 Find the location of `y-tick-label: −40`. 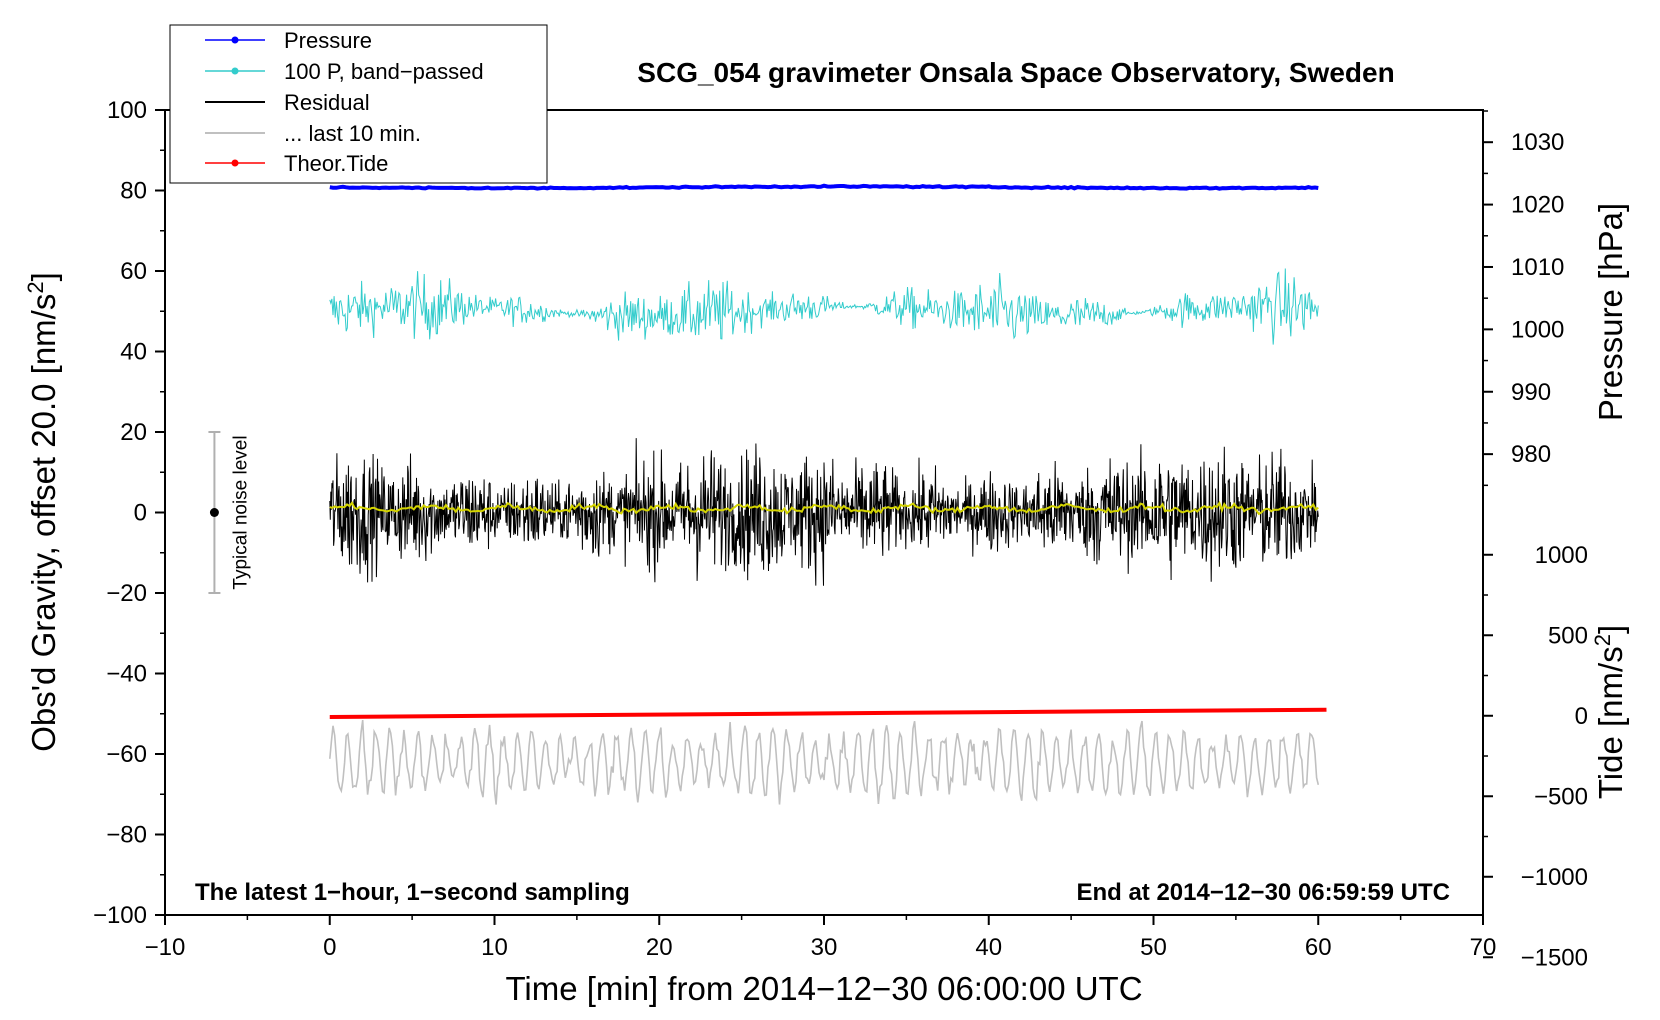

y-tick-label: −40 is located at coordinates (126, 674).